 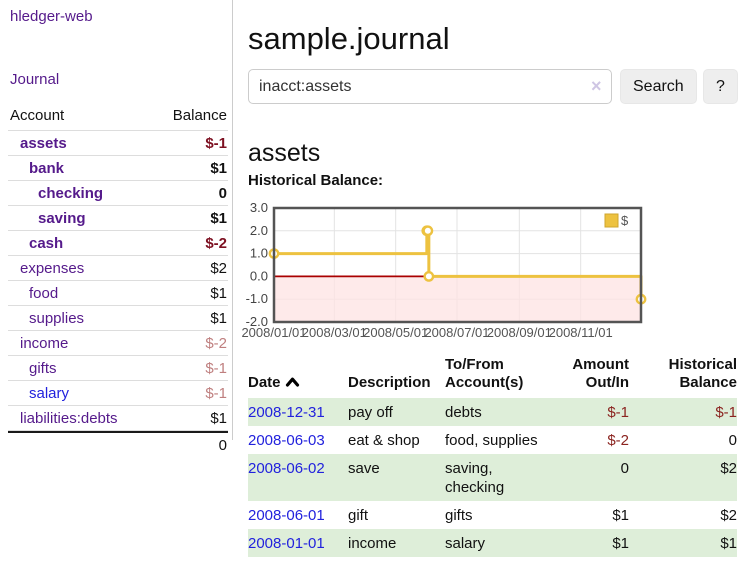 What do you see at coordinates (292, 383) in the screenshot?
I see `sort-ascending-icon` at bounding box center [292, 383].